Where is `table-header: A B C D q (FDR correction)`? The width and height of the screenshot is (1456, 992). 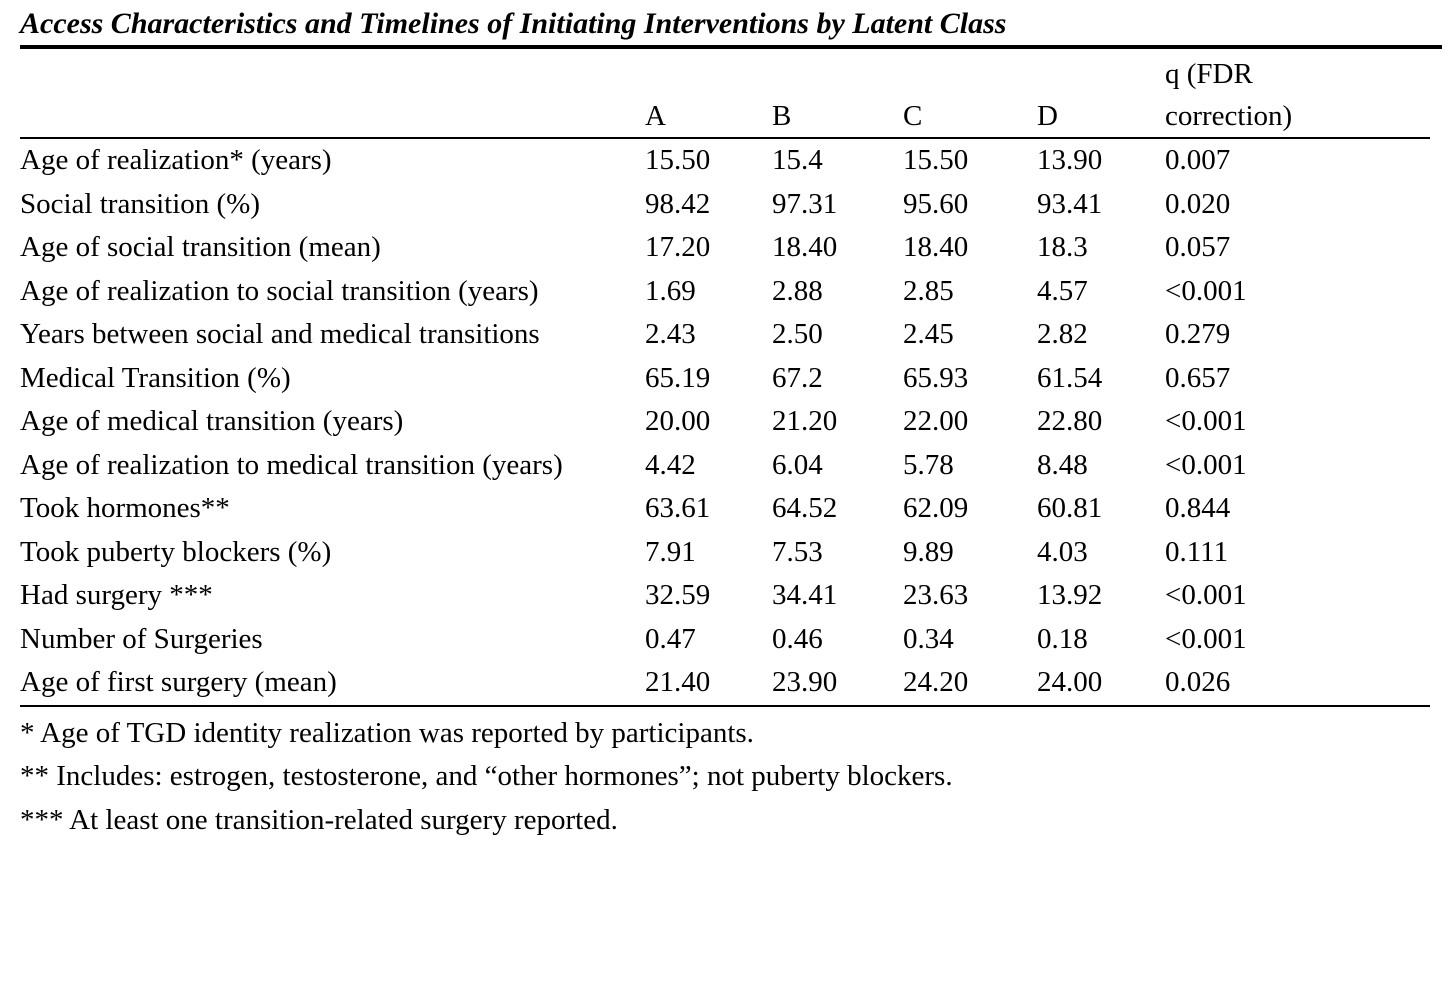 table-header: A B C D q (FDR correction) is located at coordinates (725, 94).